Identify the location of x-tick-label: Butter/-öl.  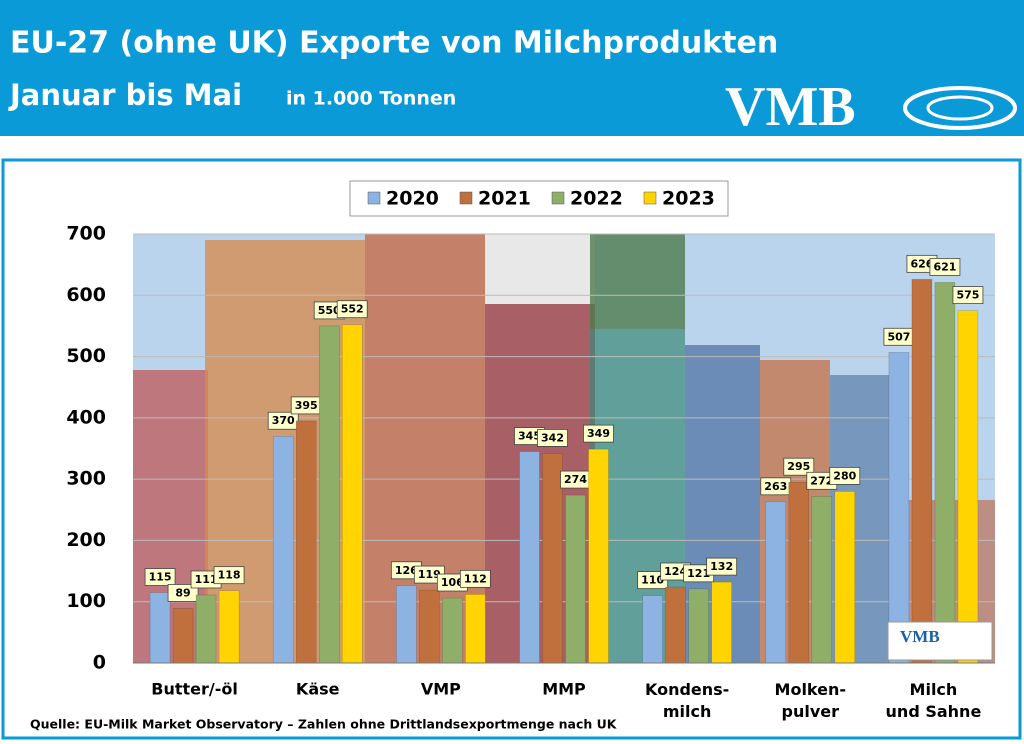
(194, 689).